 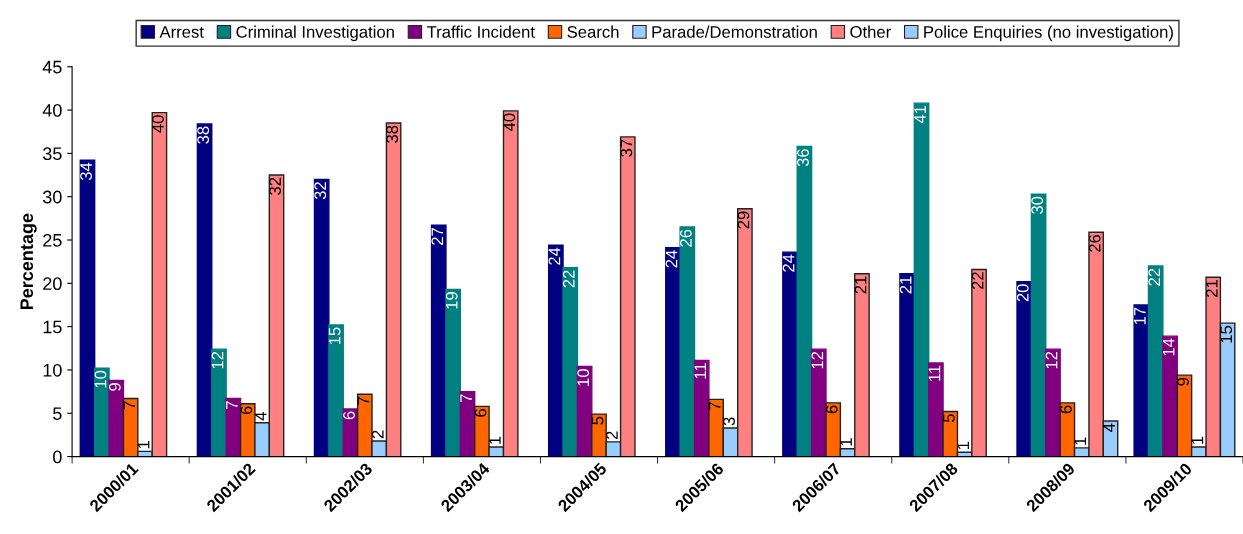 I want to click on legend-label: Parade/Demonstration, so click(x=734, y=31).